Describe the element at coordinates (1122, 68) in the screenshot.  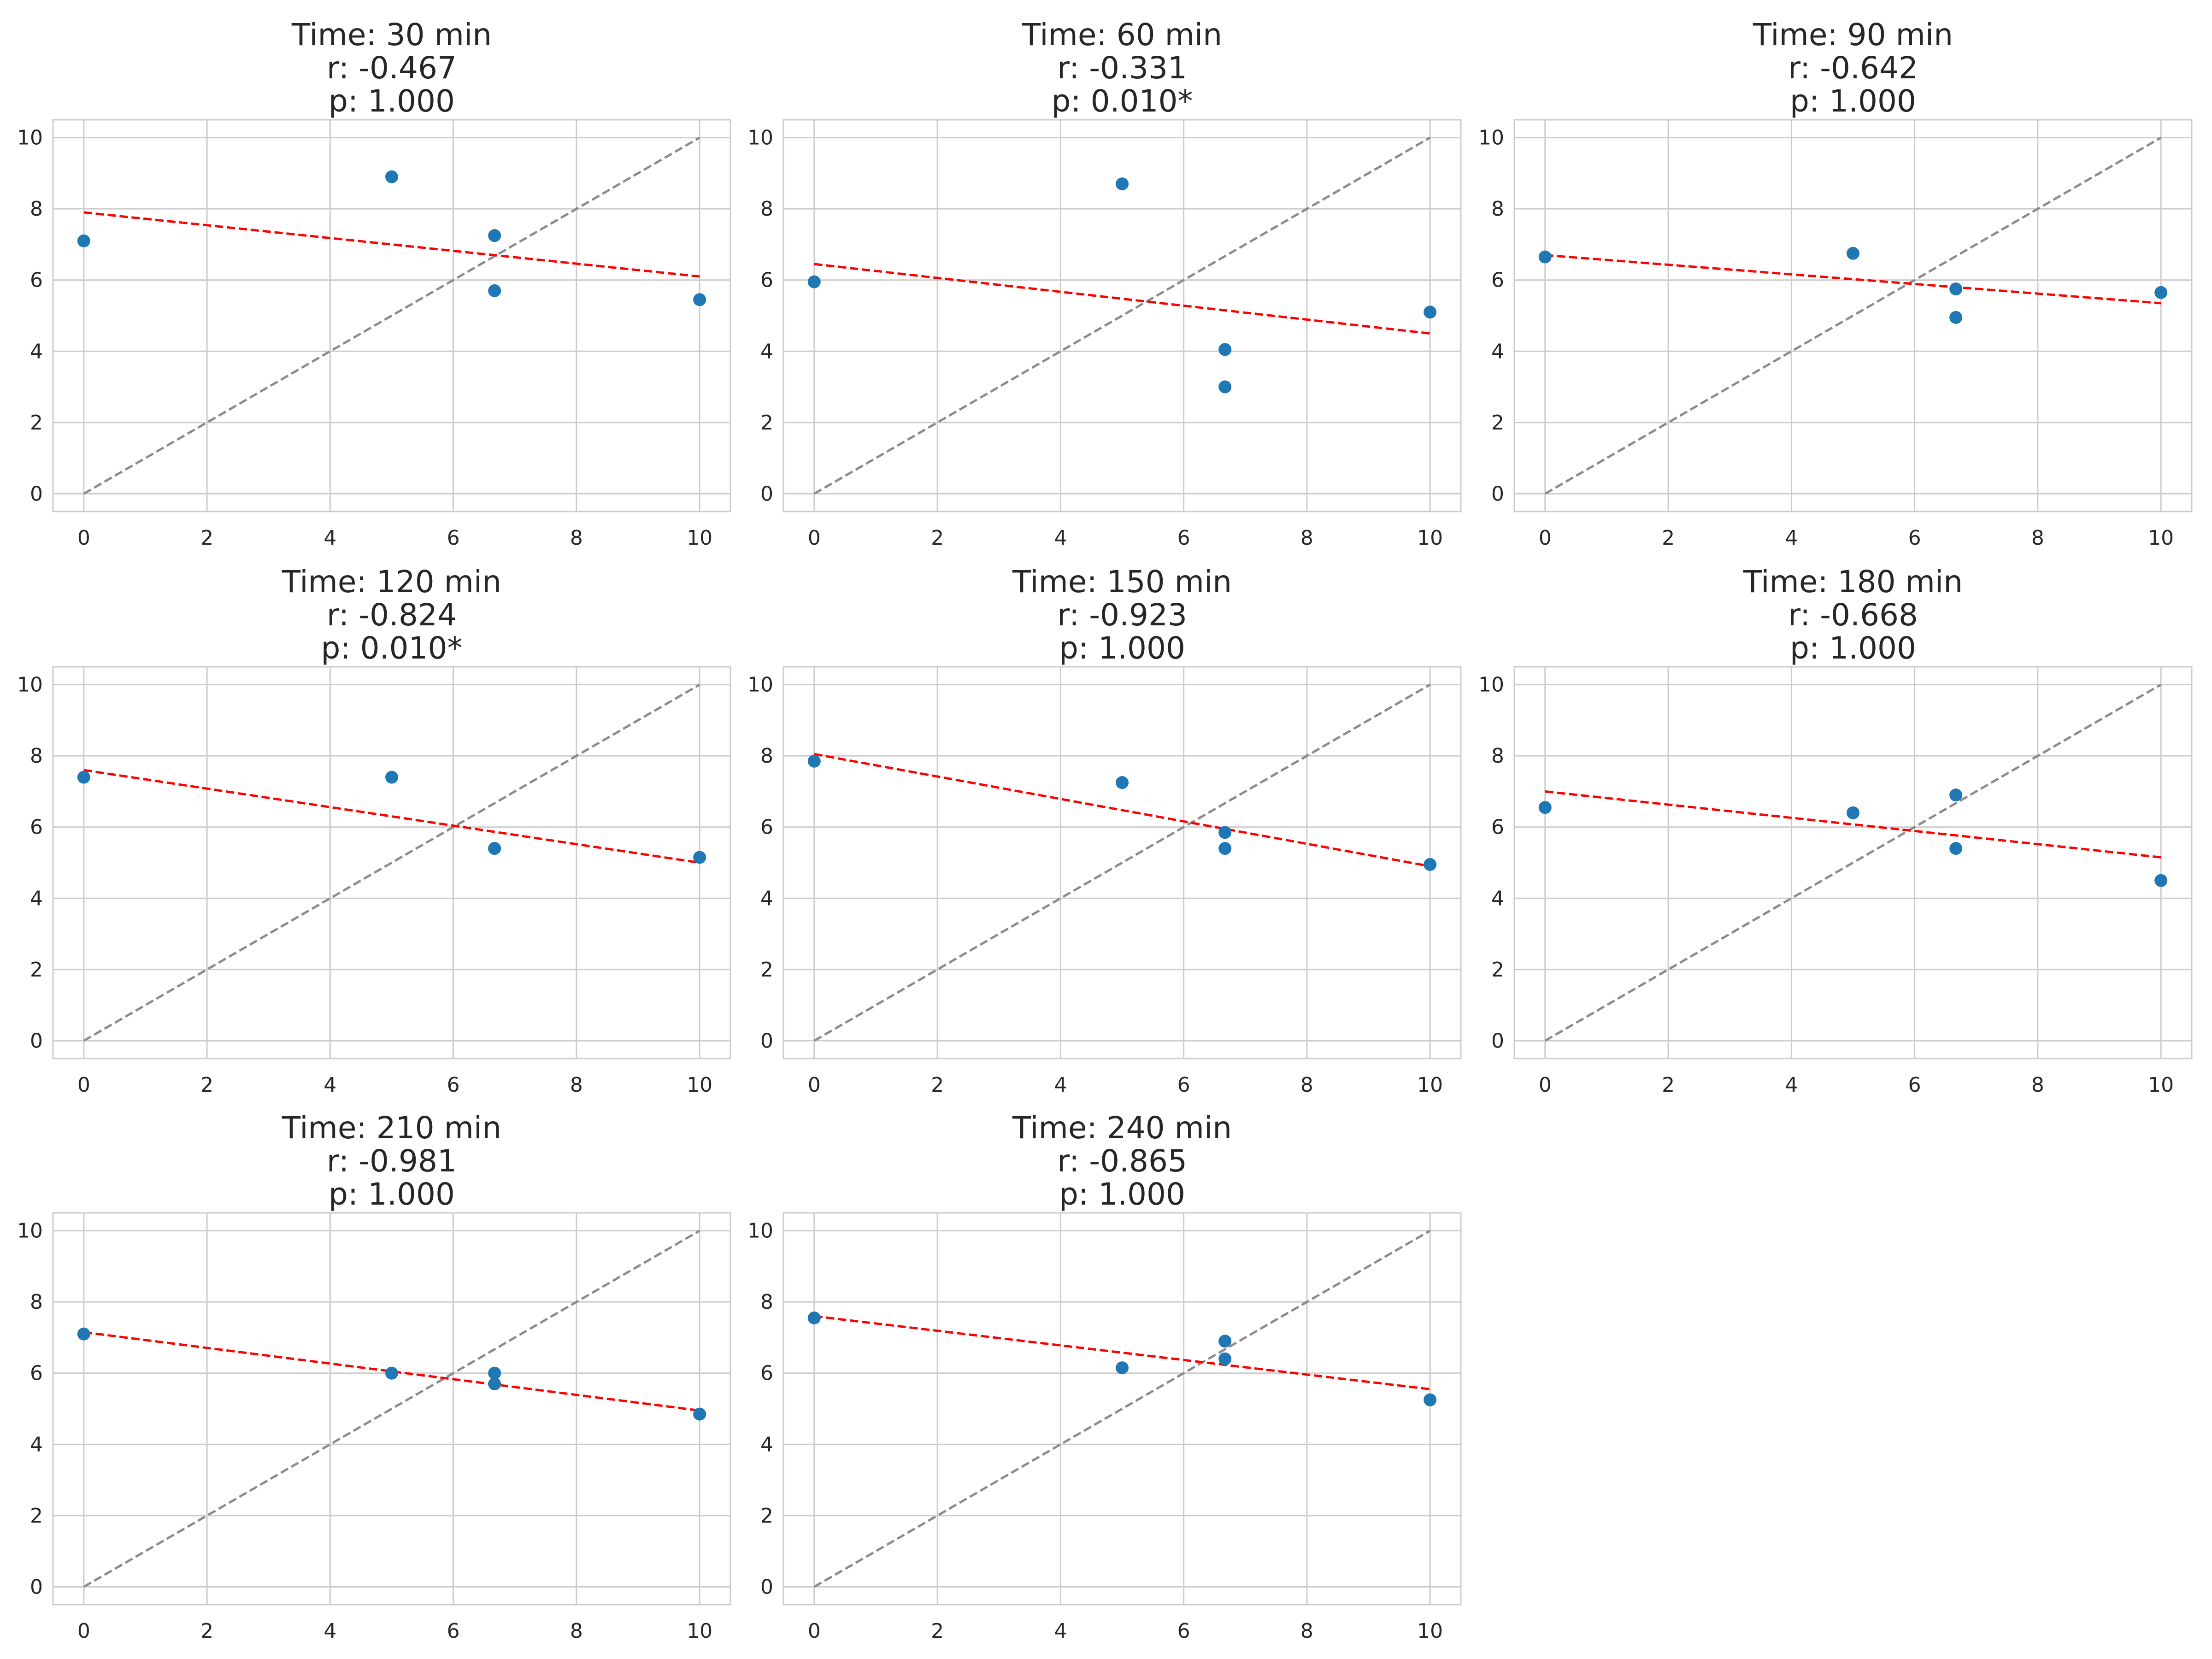
I see `subplot-title-line: r: -0.331` at that location.